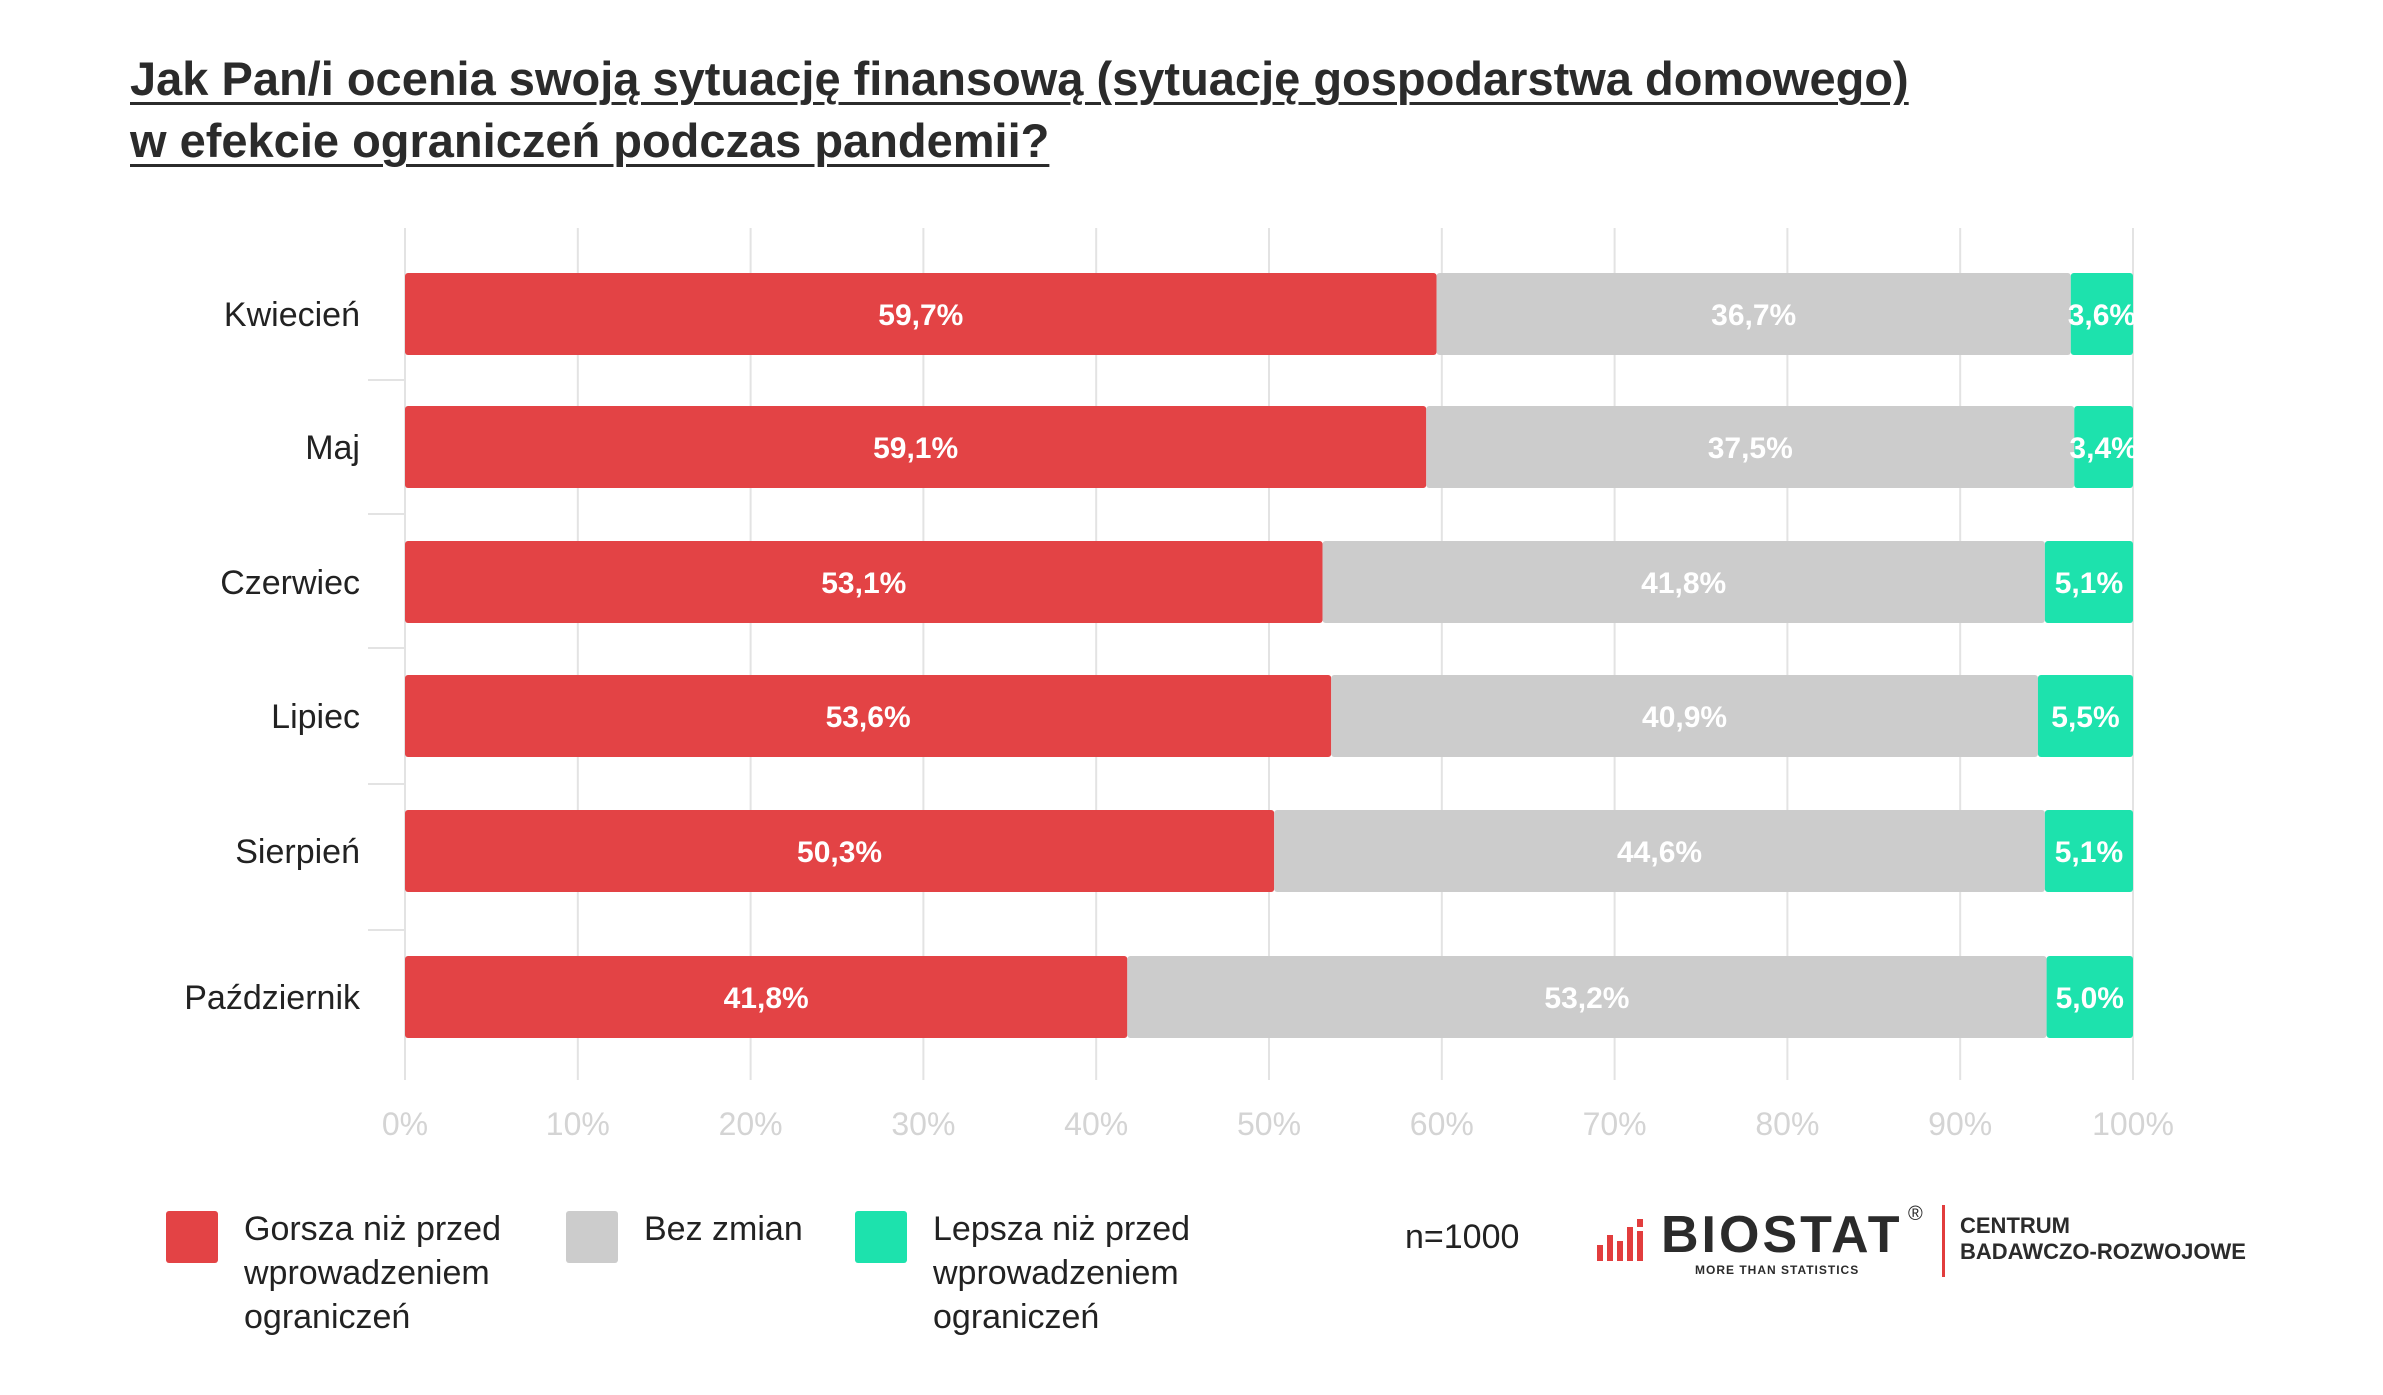  What do you see at coordinates (1960, 1124) in the screenshot?
I see `x-tick-label: 90%` at bounding box center [1960, 1124].